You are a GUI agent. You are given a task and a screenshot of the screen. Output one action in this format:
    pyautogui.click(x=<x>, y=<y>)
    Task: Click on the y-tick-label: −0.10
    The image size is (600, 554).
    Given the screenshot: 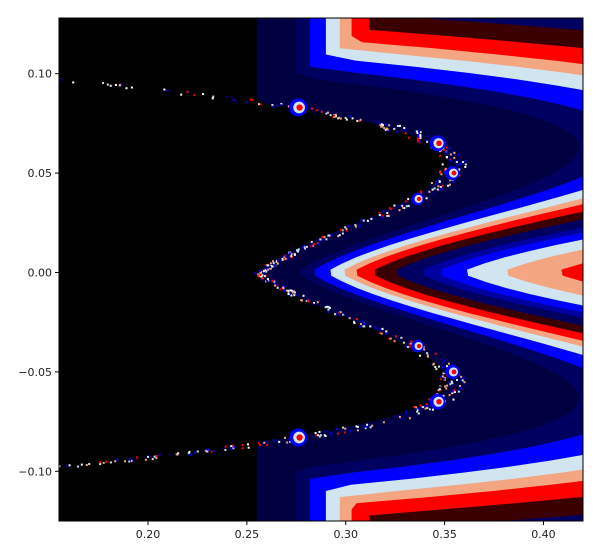 What is the action you would take?
    pyautogui.click(x=35, y=471)
    